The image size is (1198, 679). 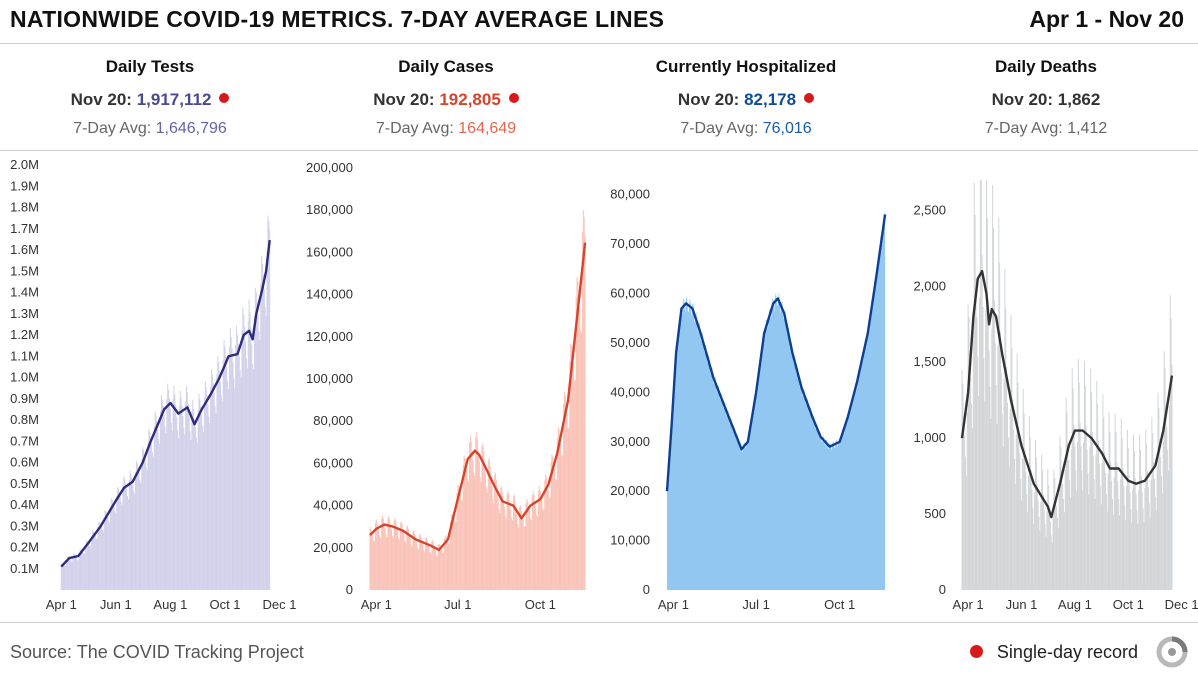 What do you see at coordinates (470, 99) in the screenshot?
I see `latest-number: 192,805` at bounding box center [470, 99].